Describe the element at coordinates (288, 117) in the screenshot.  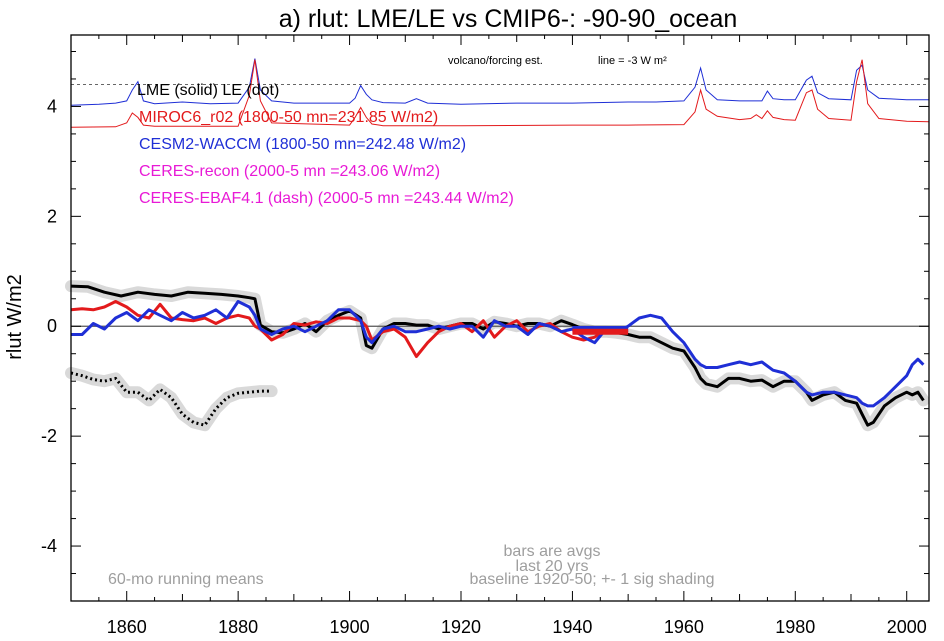
I see `legend-item: MIROC6_r02 (1800-50 mn=231.85 W/m2)` at that location.